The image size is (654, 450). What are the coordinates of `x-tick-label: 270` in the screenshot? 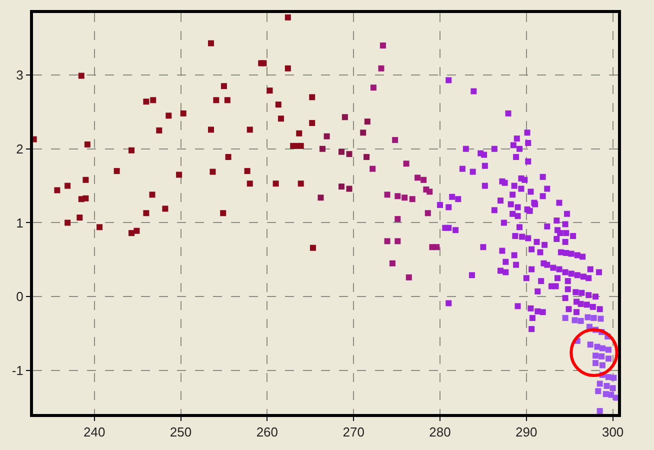 It's located at (353, 432).